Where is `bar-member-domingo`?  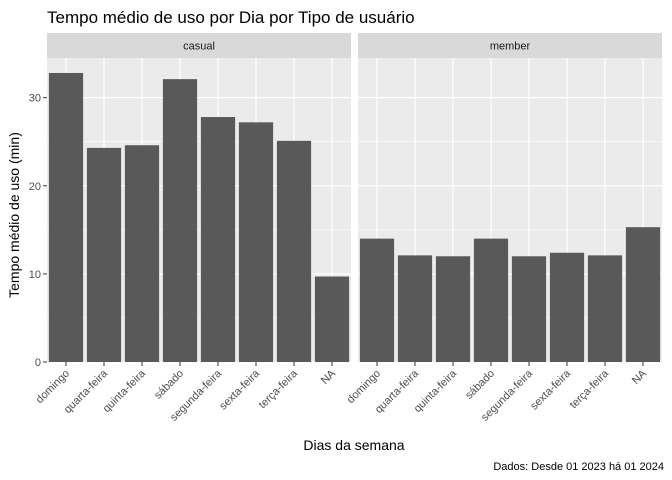 bar-member-domingo is located at coordinates (377, 300).